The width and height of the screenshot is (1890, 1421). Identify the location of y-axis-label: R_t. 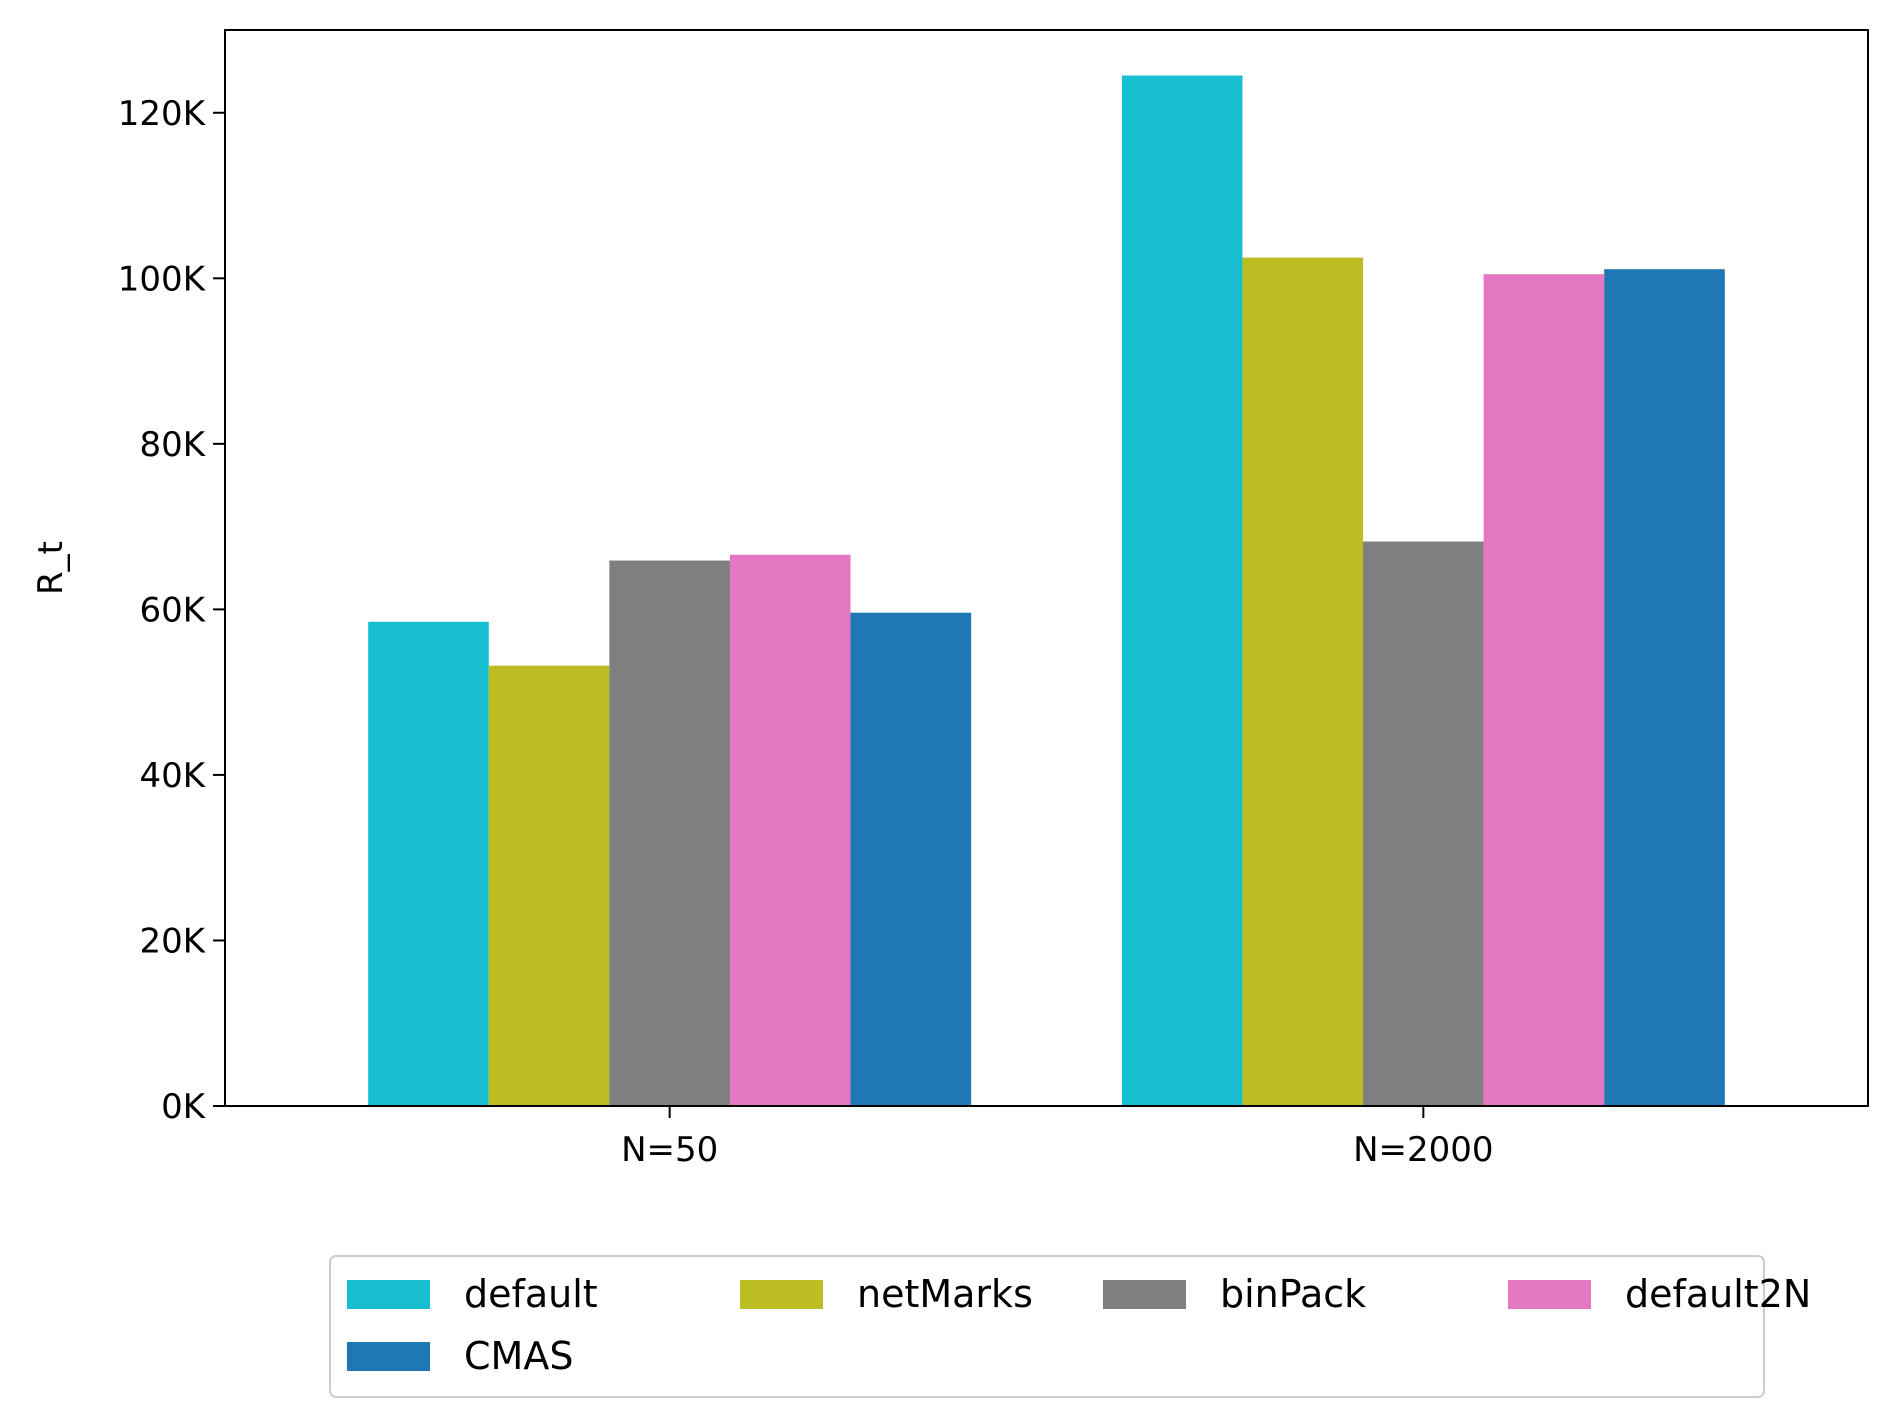
(51, 568).